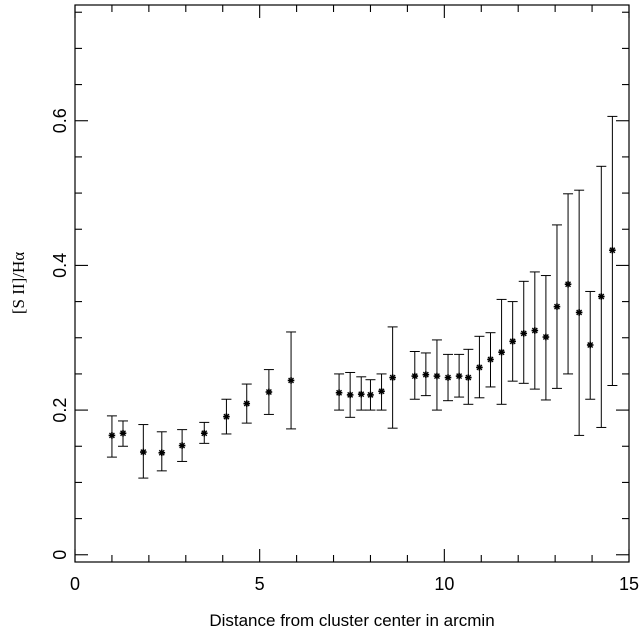  I want to click on x-tick-label: 15, so click(629, 584).